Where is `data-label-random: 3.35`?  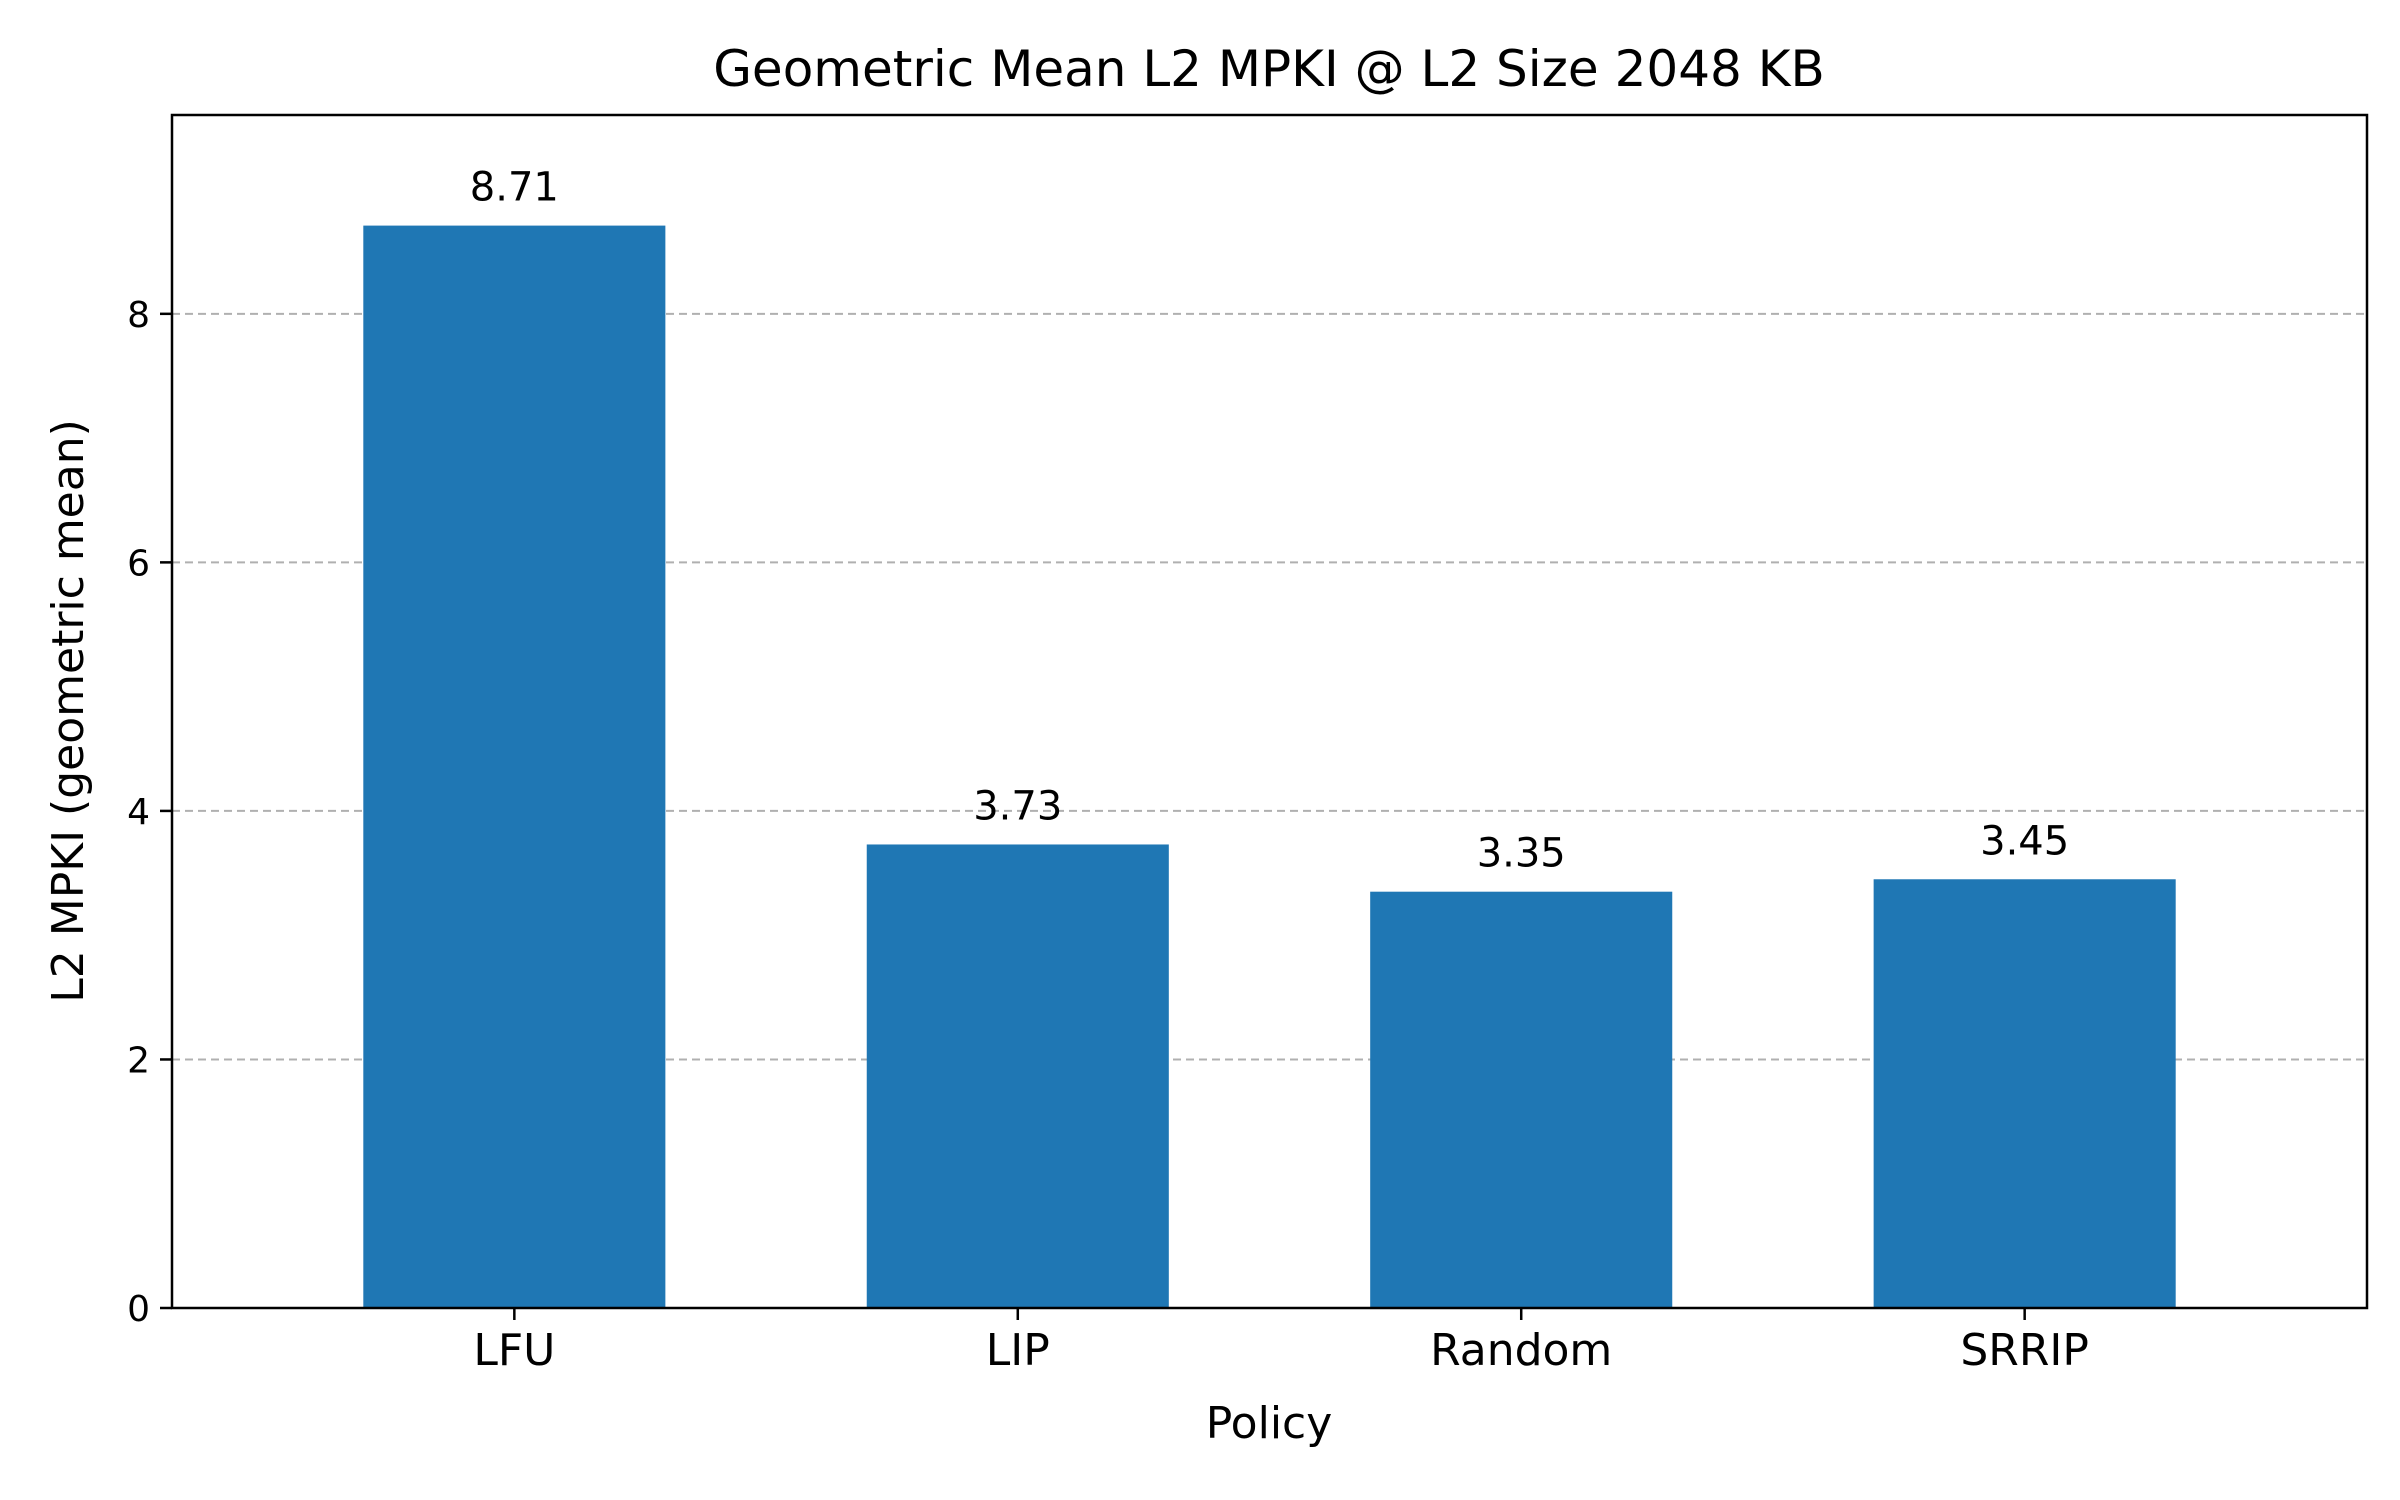
data-label-random: 3.35 is located at coordinates (1521, 854).